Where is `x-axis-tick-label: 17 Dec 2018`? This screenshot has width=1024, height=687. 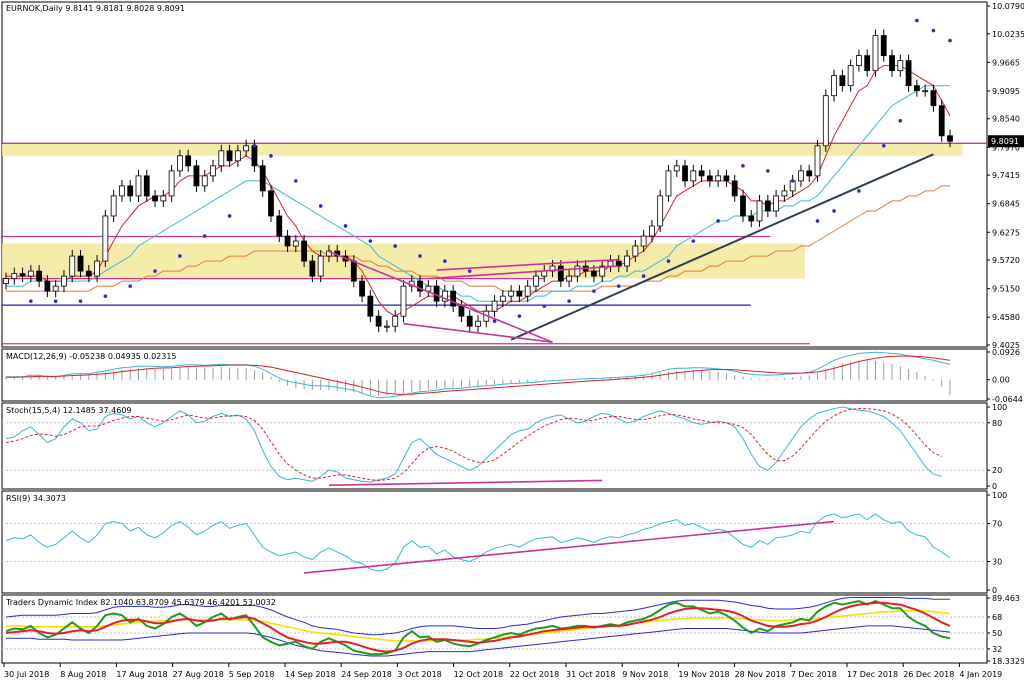 x-axis-tick-label: 17 Dec 2018 is located at coordinates (872, 674).